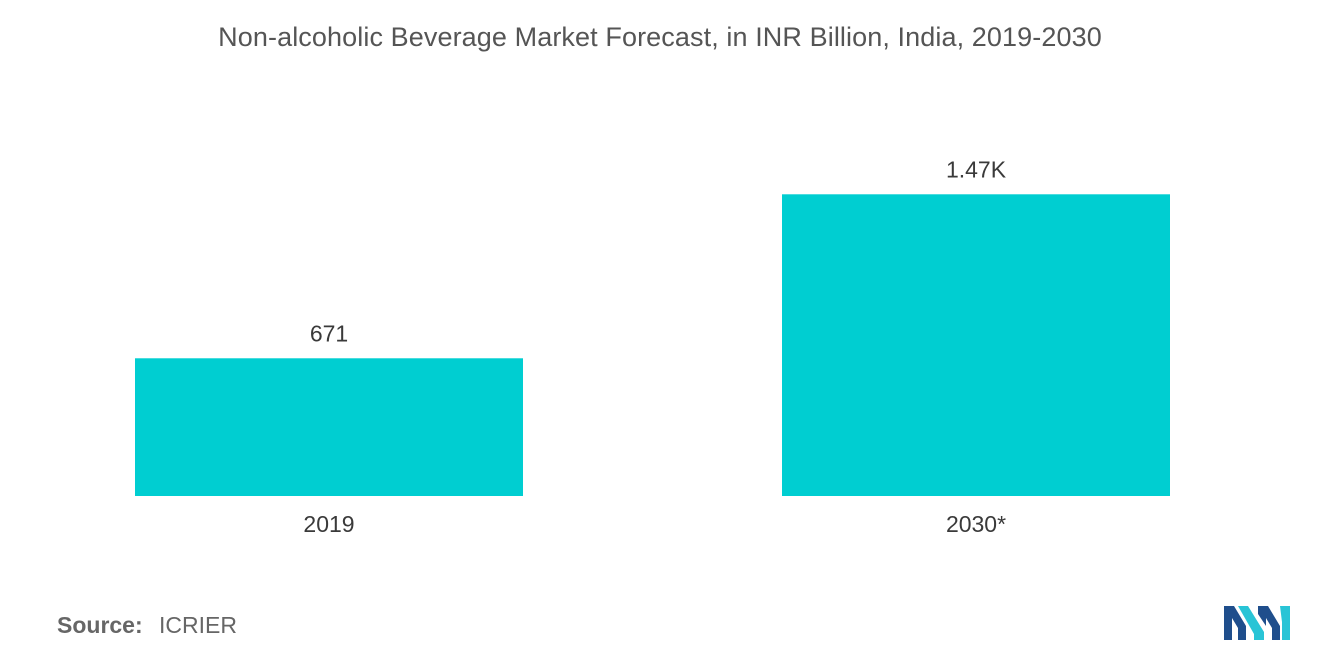  I want to click on value-label-0: 671, so click(329, 333).